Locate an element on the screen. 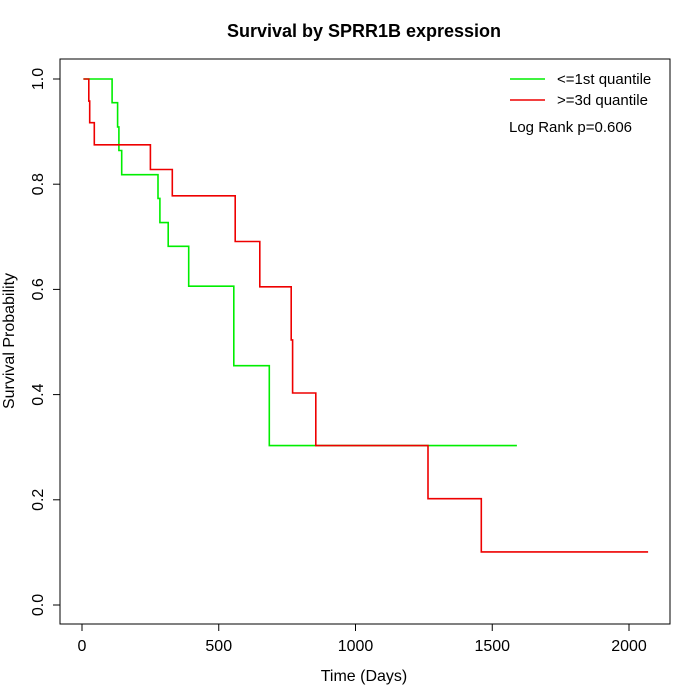  legend-label-series-2: >=3d quantile is located at coordinates (602, 100).